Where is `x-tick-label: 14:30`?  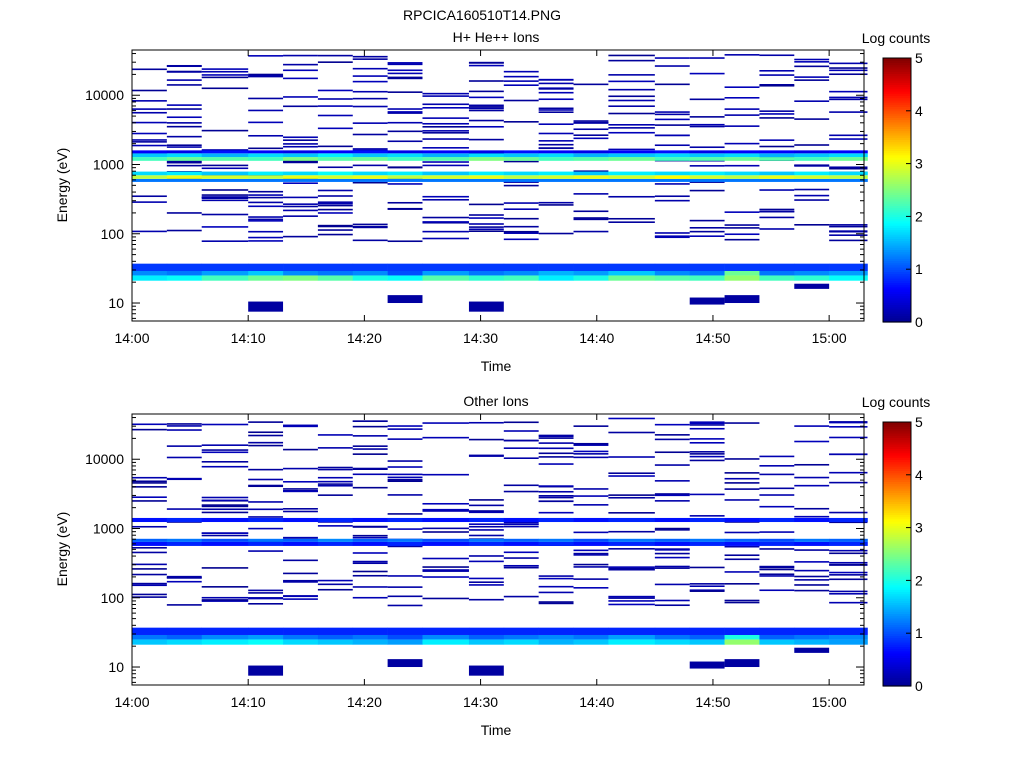 x-tick-label: 14:30 is located at coordinates (480, 702).